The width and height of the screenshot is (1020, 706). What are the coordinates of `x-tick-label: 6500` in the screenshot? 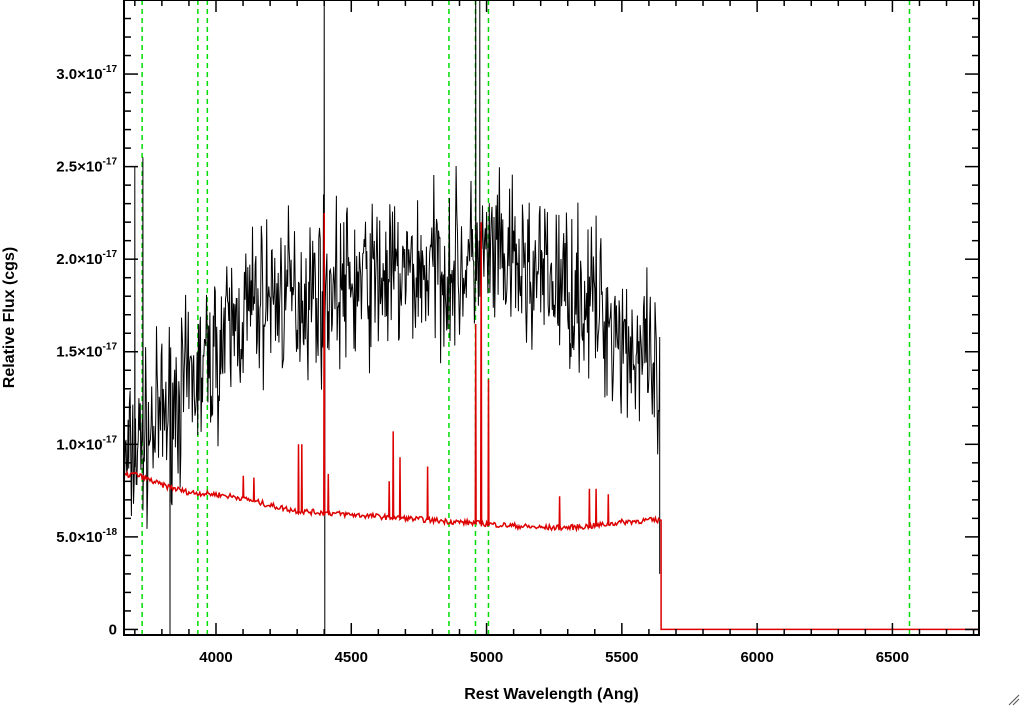 It's located at (892, 657).